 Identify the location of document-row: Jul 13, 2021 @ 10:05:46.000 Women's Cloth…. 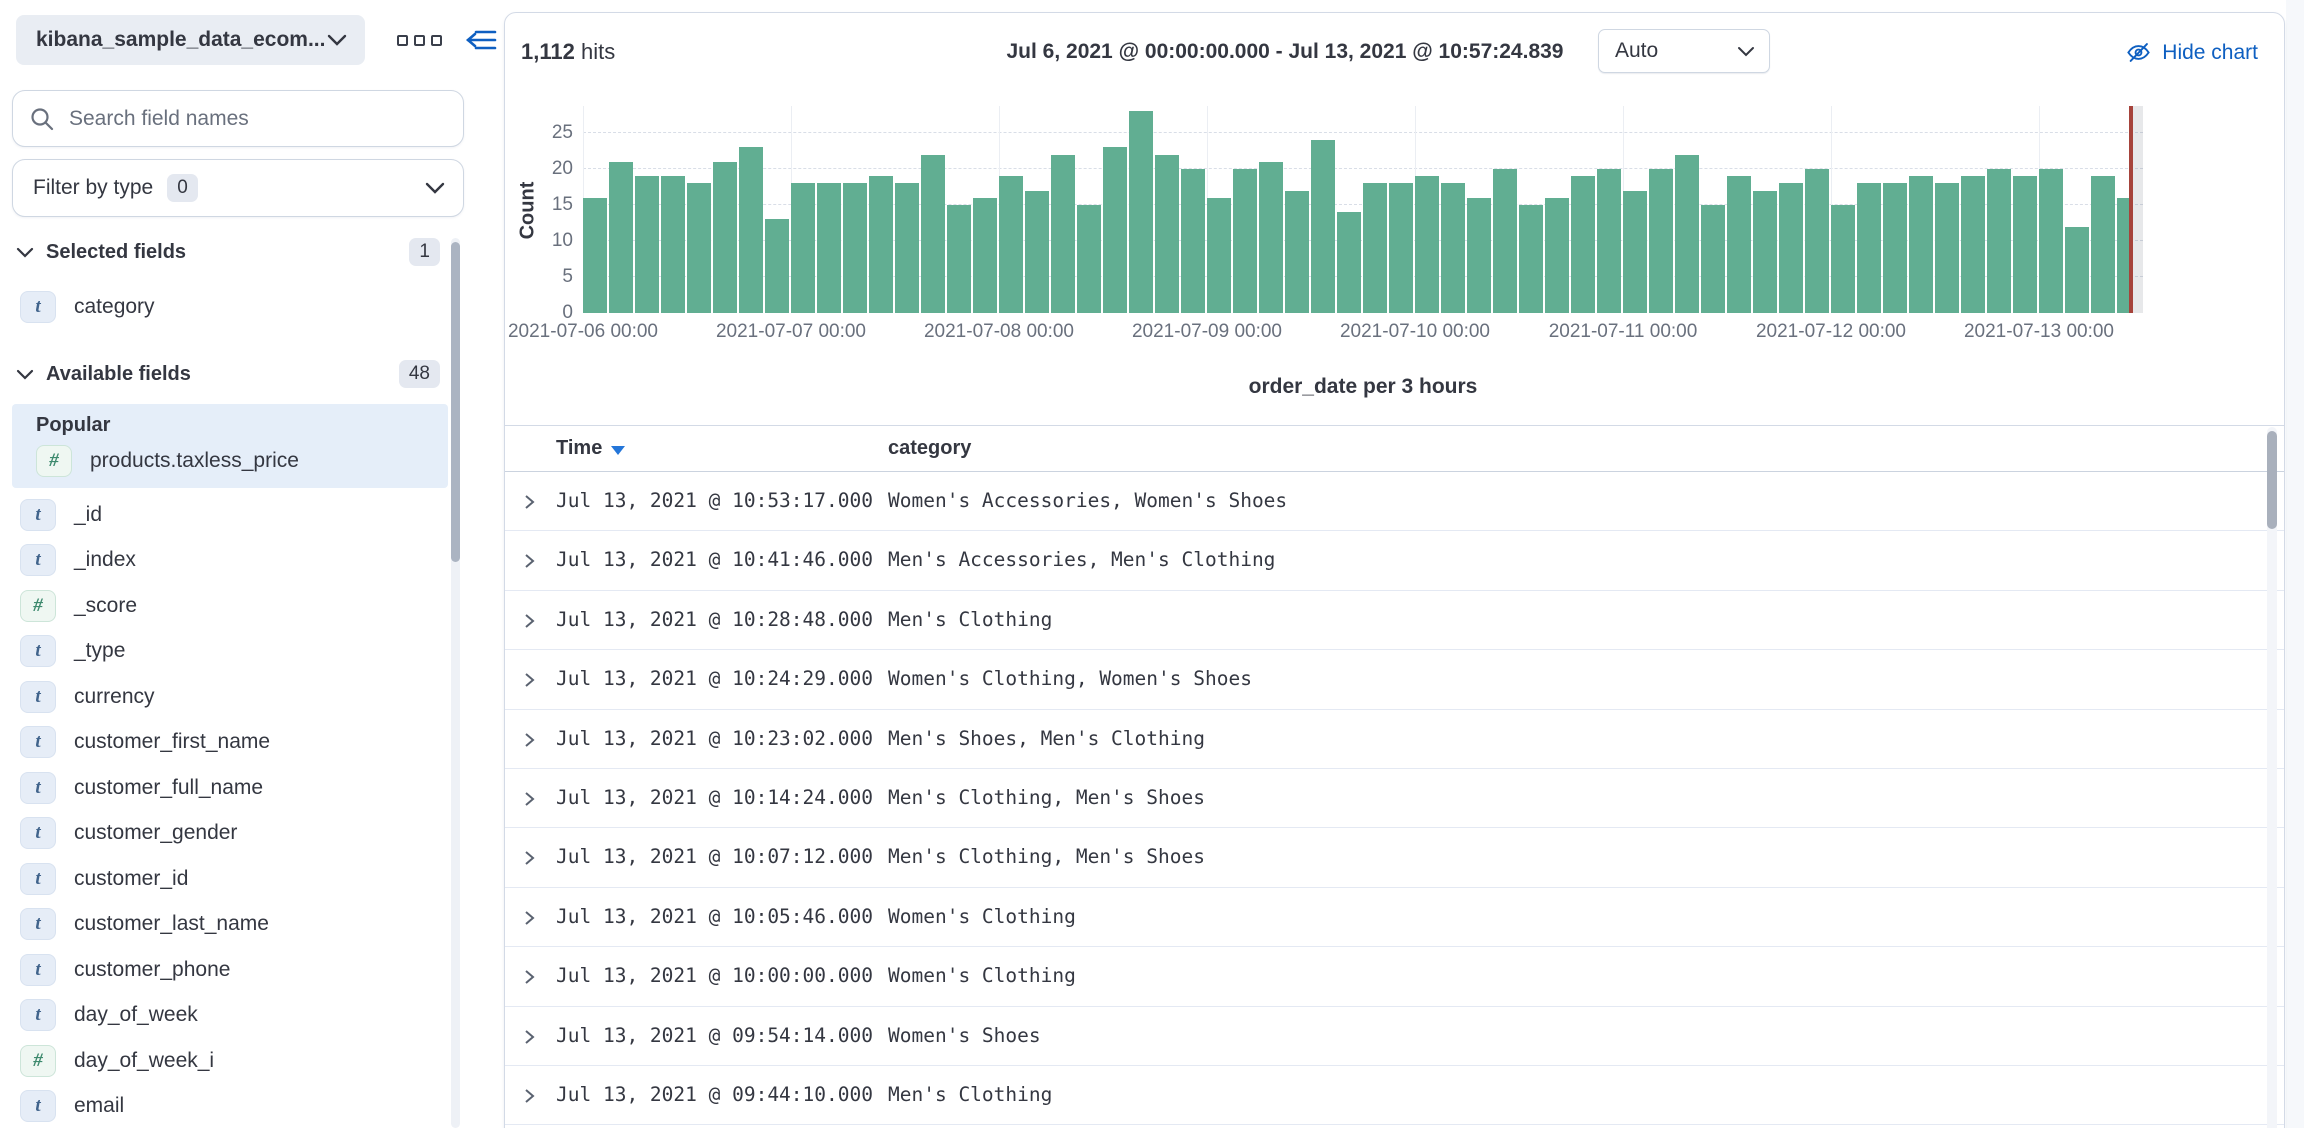
(1394, 918).